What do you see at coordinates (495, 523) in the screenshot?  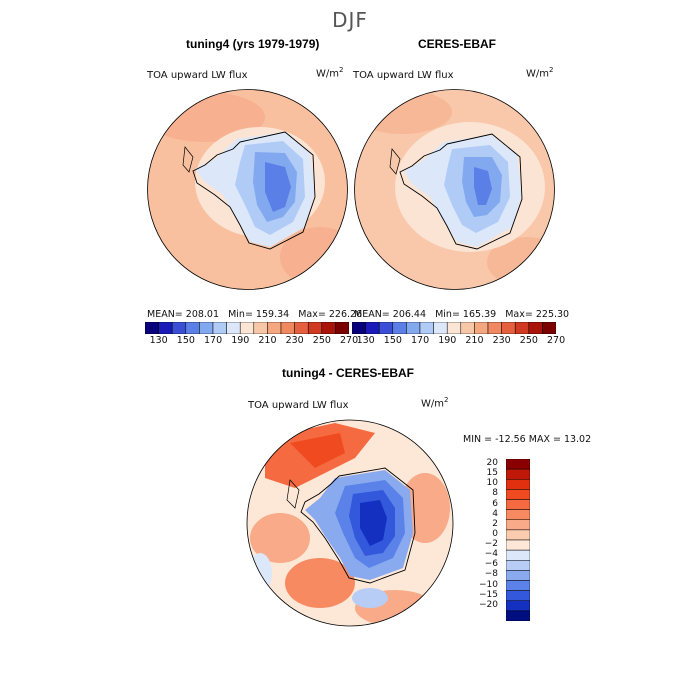 I see `colorbar-tick-label: 2` at bounding box center [495, 523].